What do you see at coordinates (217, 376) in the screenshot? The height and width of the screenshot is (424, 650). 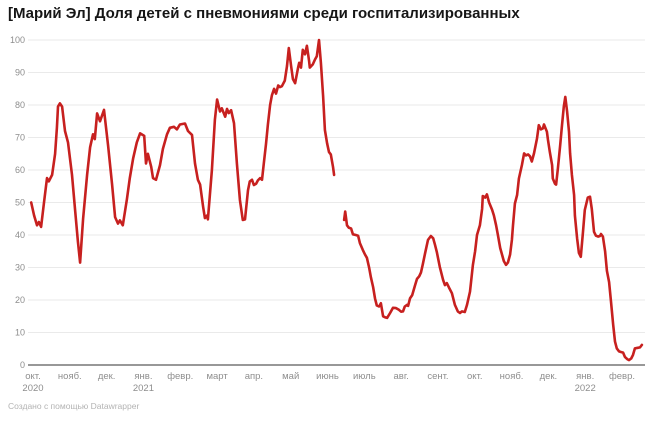 I see `x-axis-tick-label: март` at bounding box center [217, 376].